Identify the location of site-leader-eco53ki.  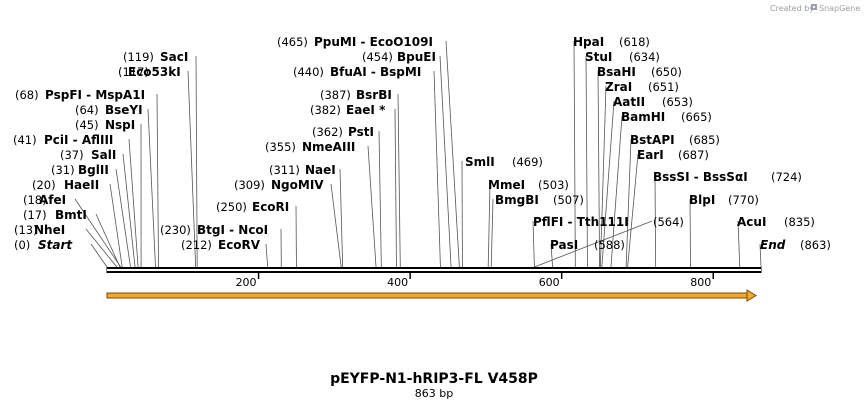
(192, 169).